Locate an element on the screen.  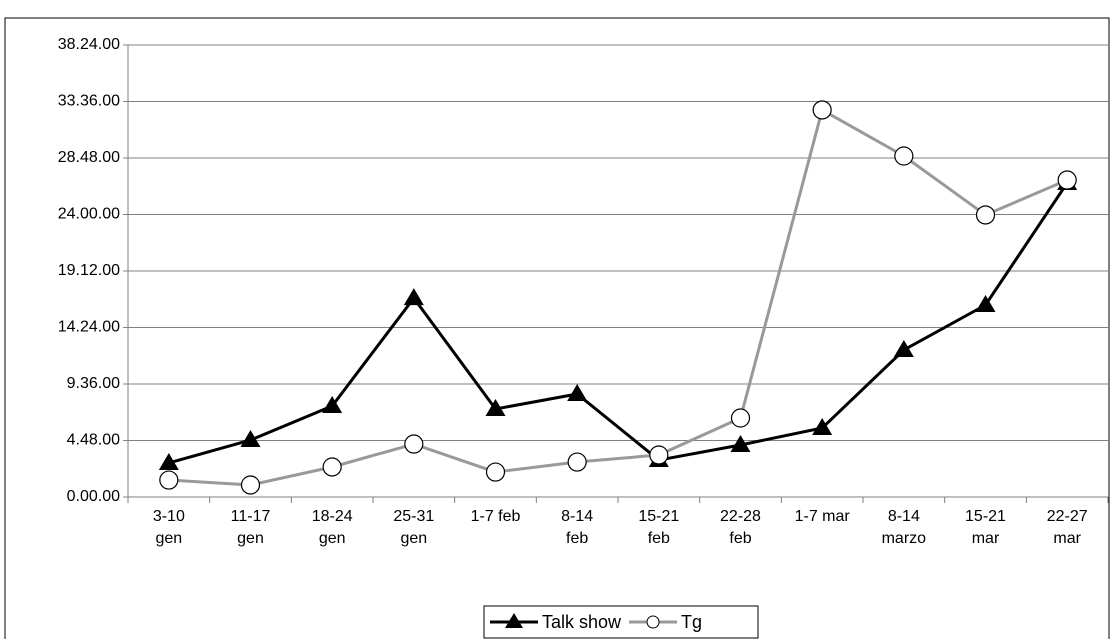
x-tick-label: 11-17 is located at coordinates (251, 516).